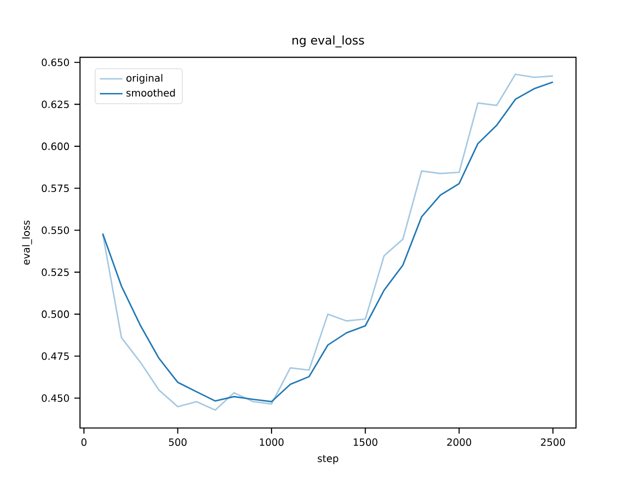 Image resolution: width=640 pixels, height=480 pixels. Describe the element at coordinates (55, 398) in the screenshot. I see `y-tick-label: 0.450` at that location.